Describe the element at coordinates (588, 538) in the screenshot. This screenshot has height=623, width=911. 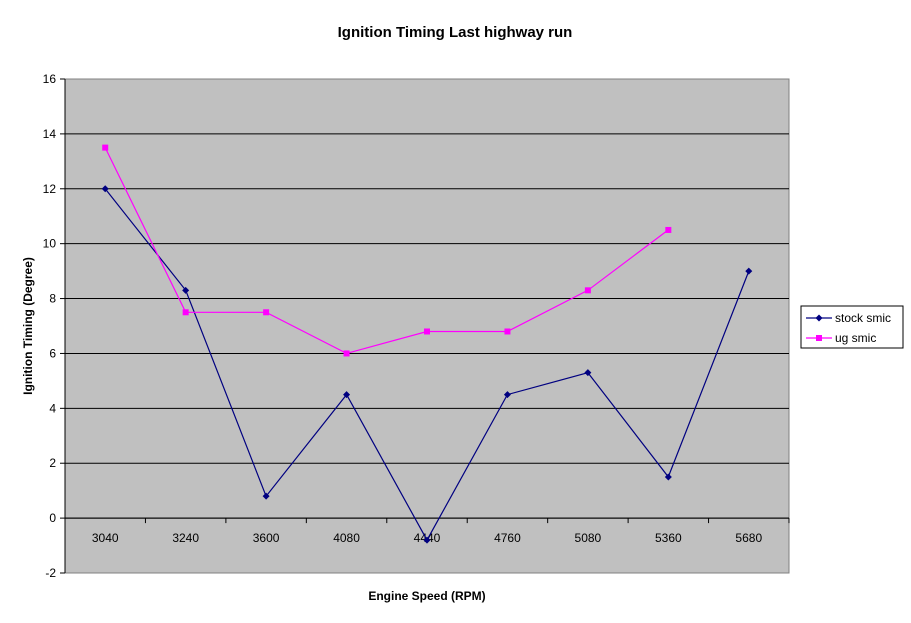
I see `x-tick-label: 5080` at that location.